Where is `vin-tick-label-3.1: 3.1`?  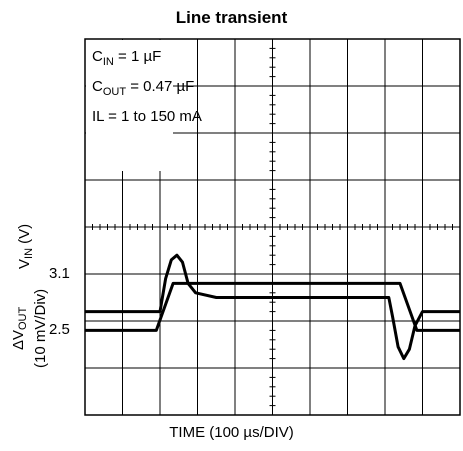 vin-tick-label-3.1: 3.1 is located at coordinates (59, 273).